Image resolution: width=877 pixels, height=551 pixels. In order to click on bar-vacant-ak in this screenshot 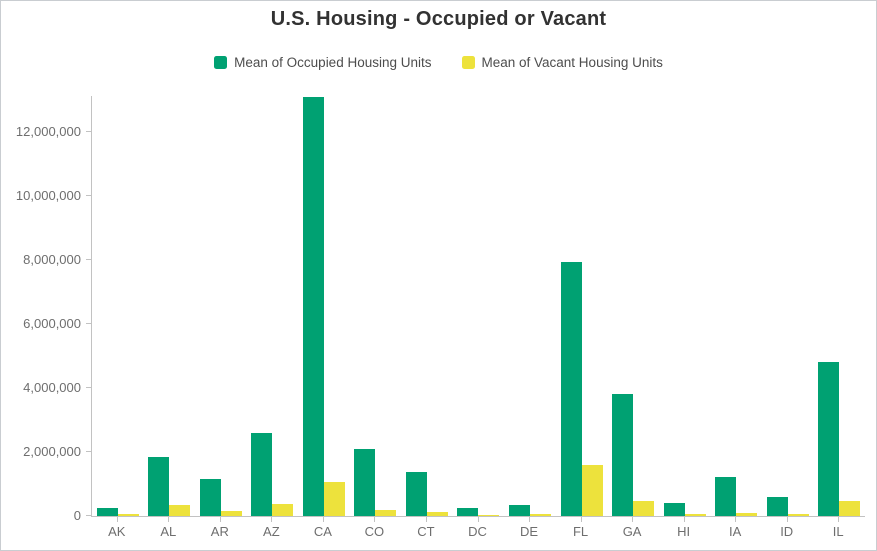, I will do `click(128, 515)`.